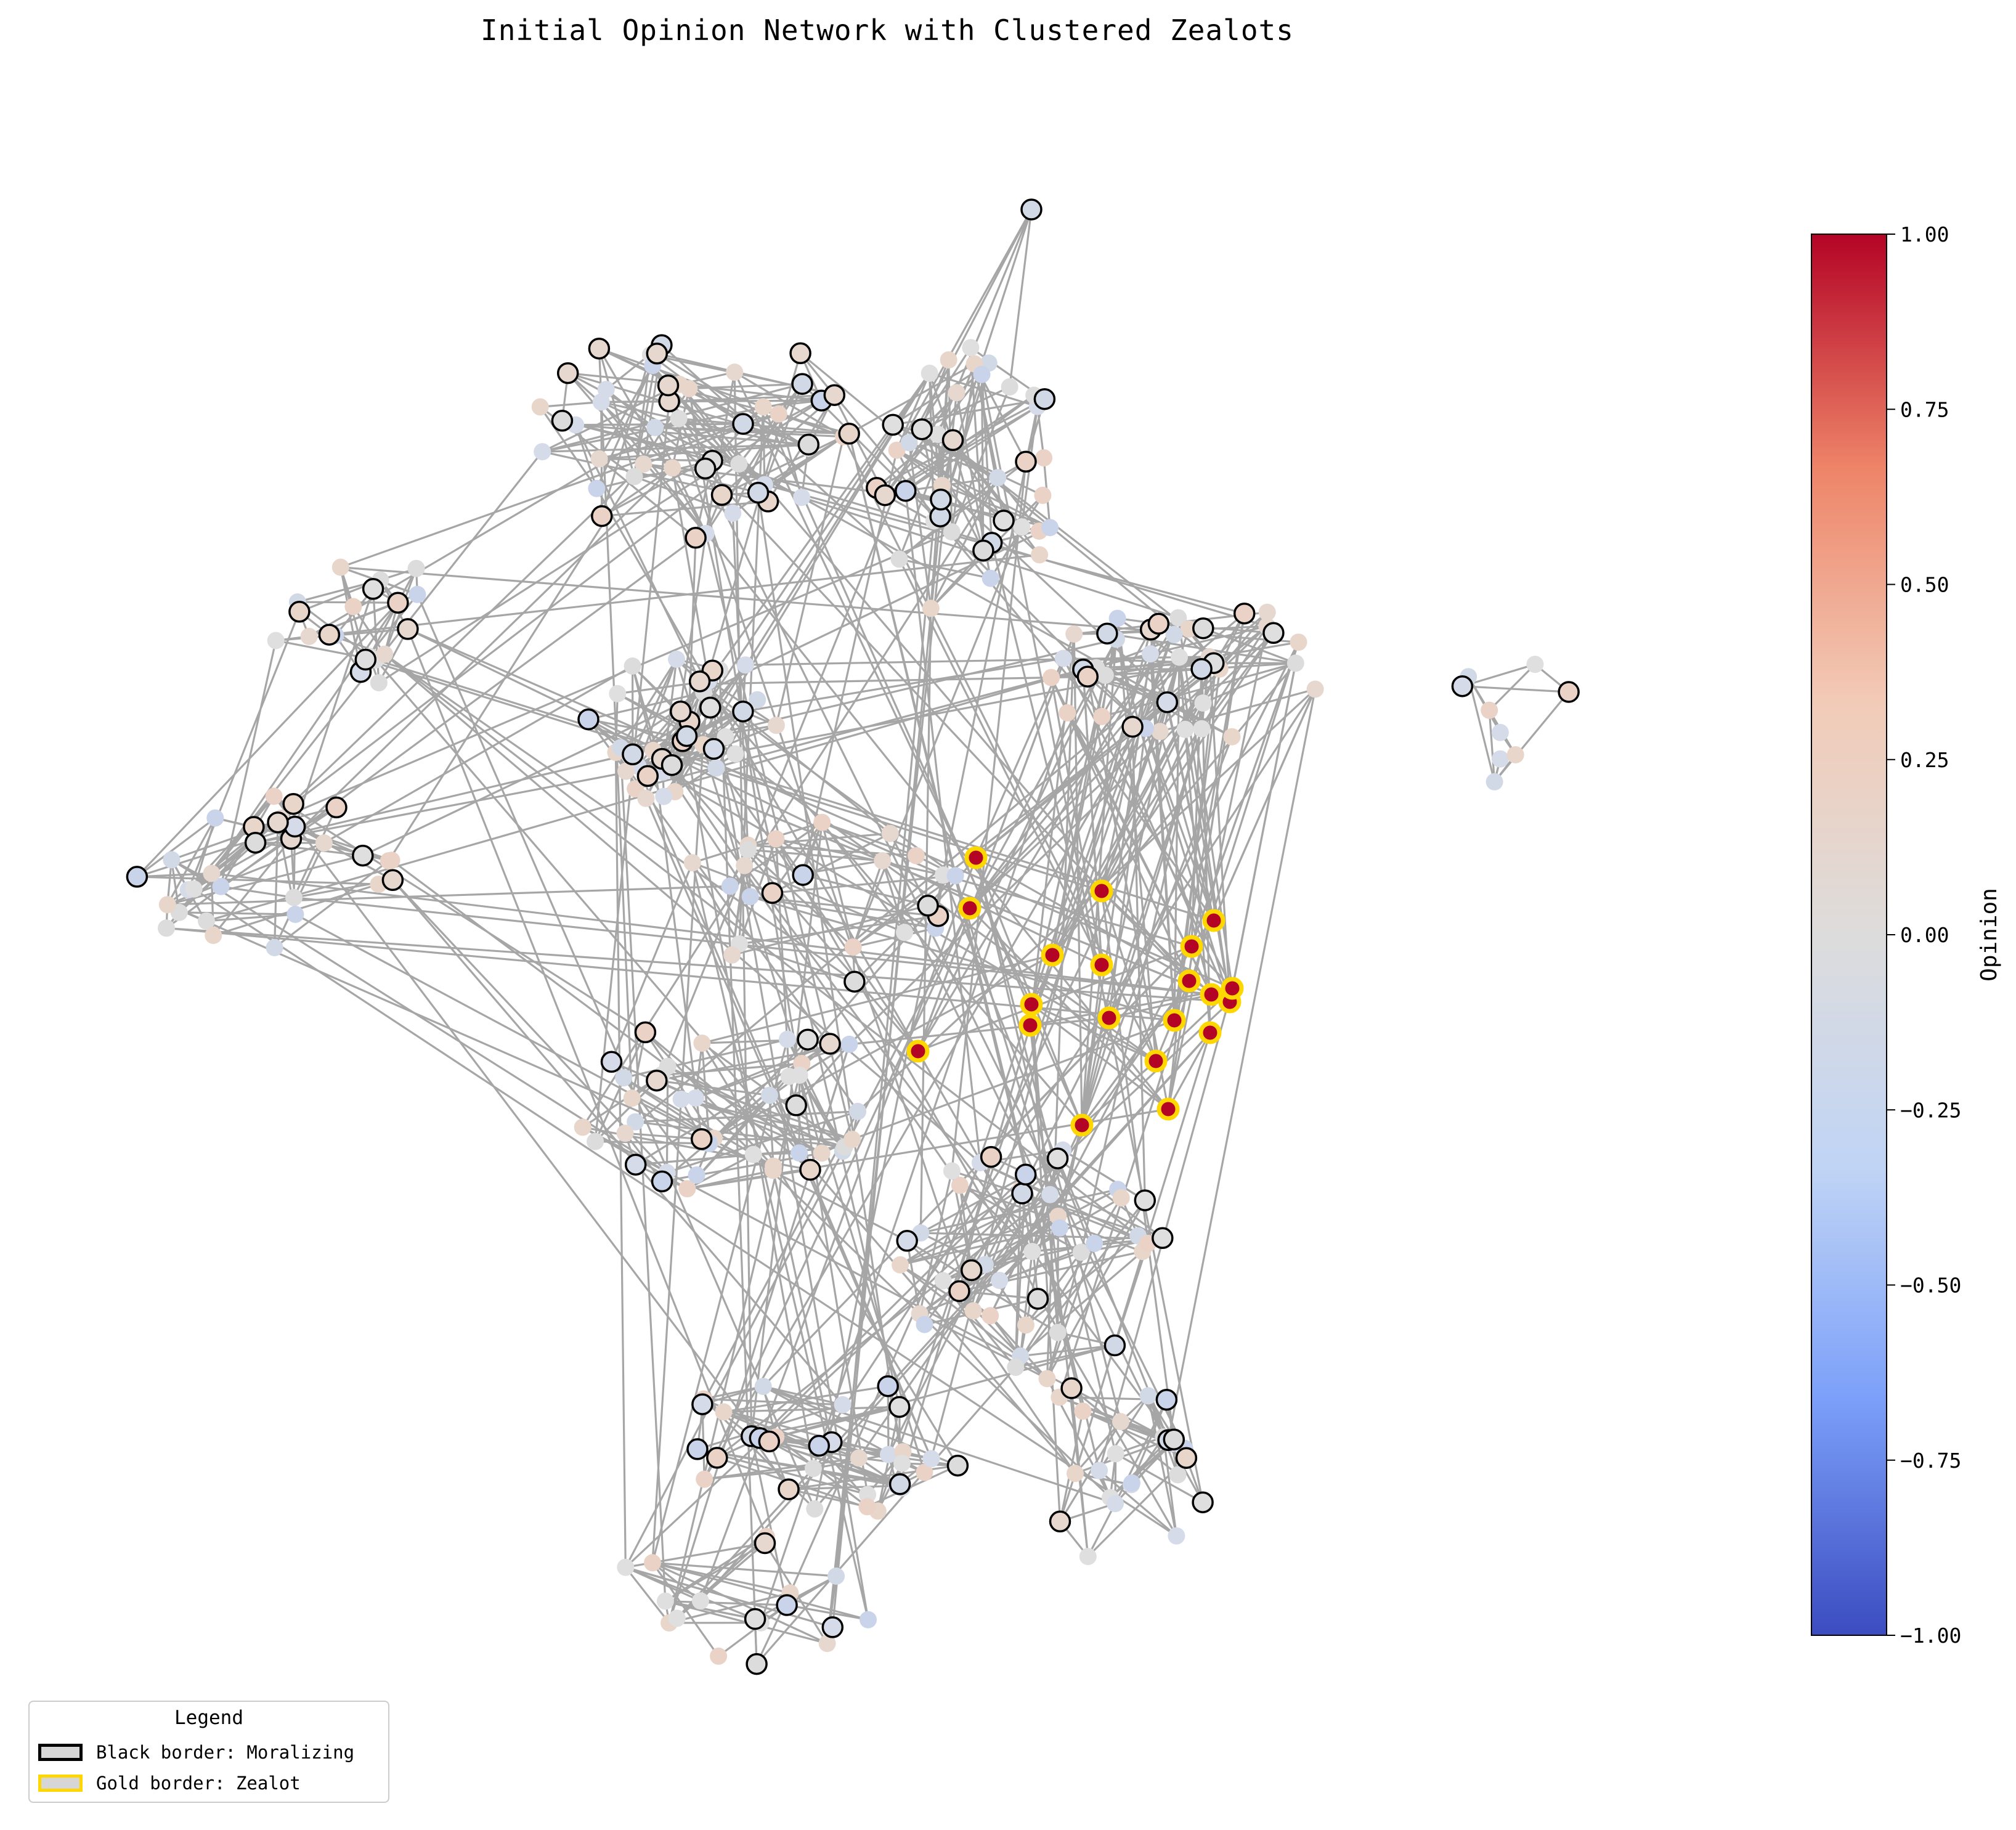 Image resolution: width=2016 pixels, height=1830 pixels. Describe the element at coordinates (169, 1783) in the screenshot. I see `legend-item-zealot: Gold border: Zealot` at that location.